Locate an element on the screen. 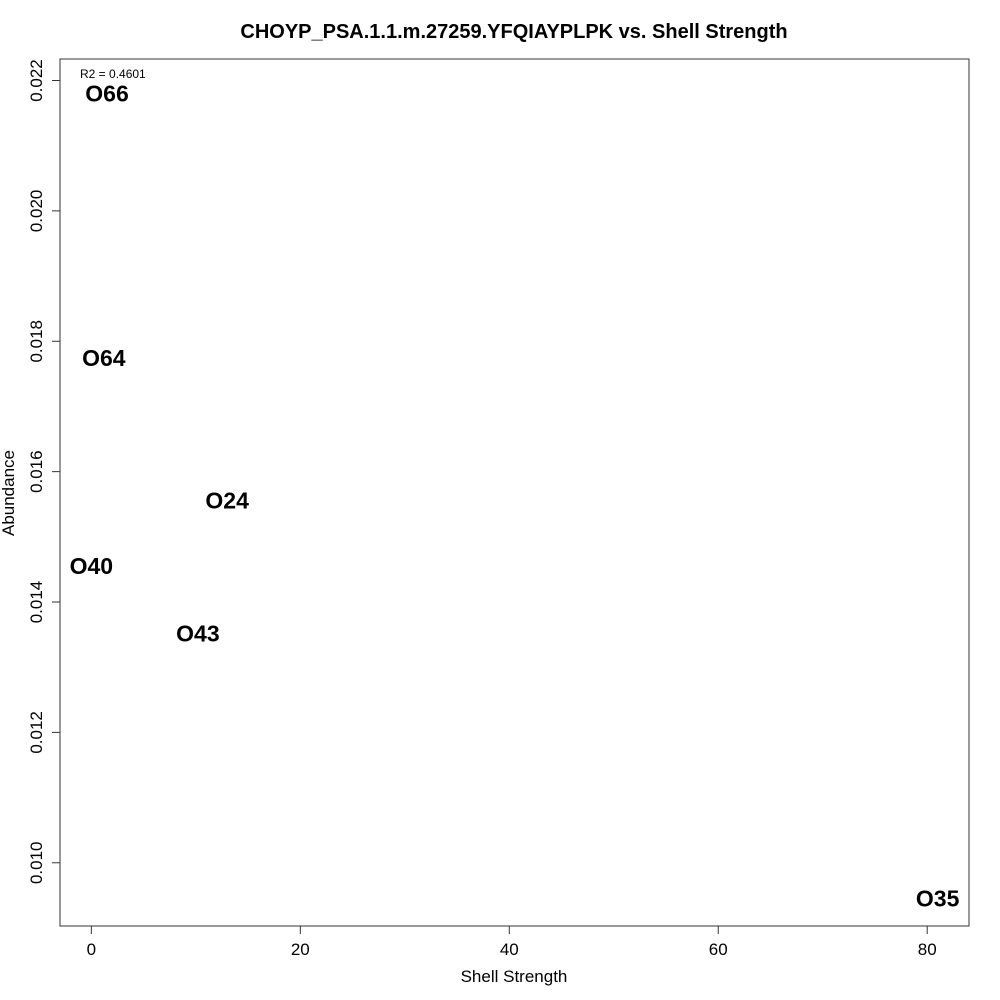 The width and height of the screenshot is (1000, 1000). y-tick-label: 0.014 is located at coordinates (36, 602).